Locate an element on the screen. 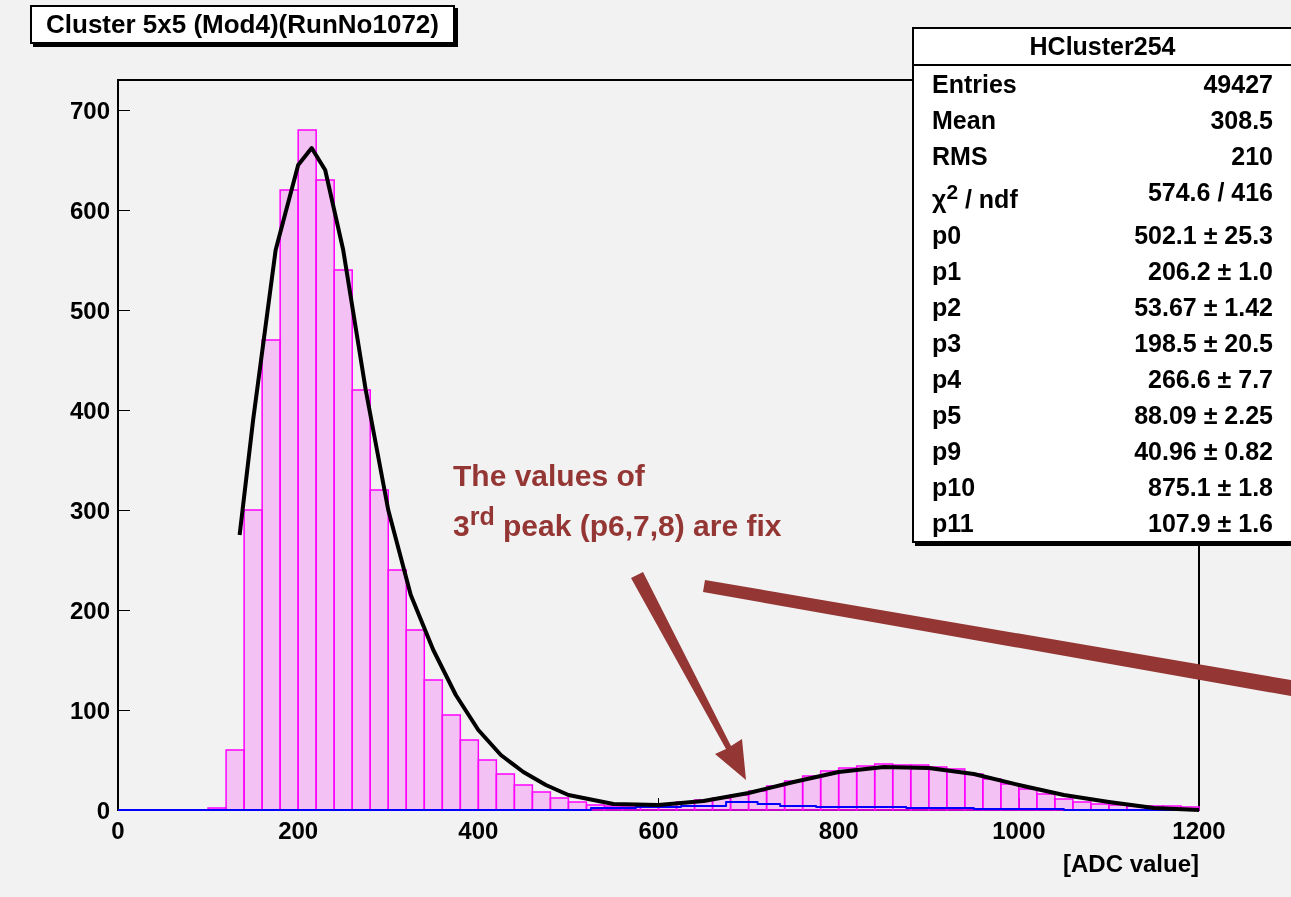 The width and height of the screenshot is (1291, 897). annotation: 40.96 ± 0.82 is located at coordinates (1203, 452).